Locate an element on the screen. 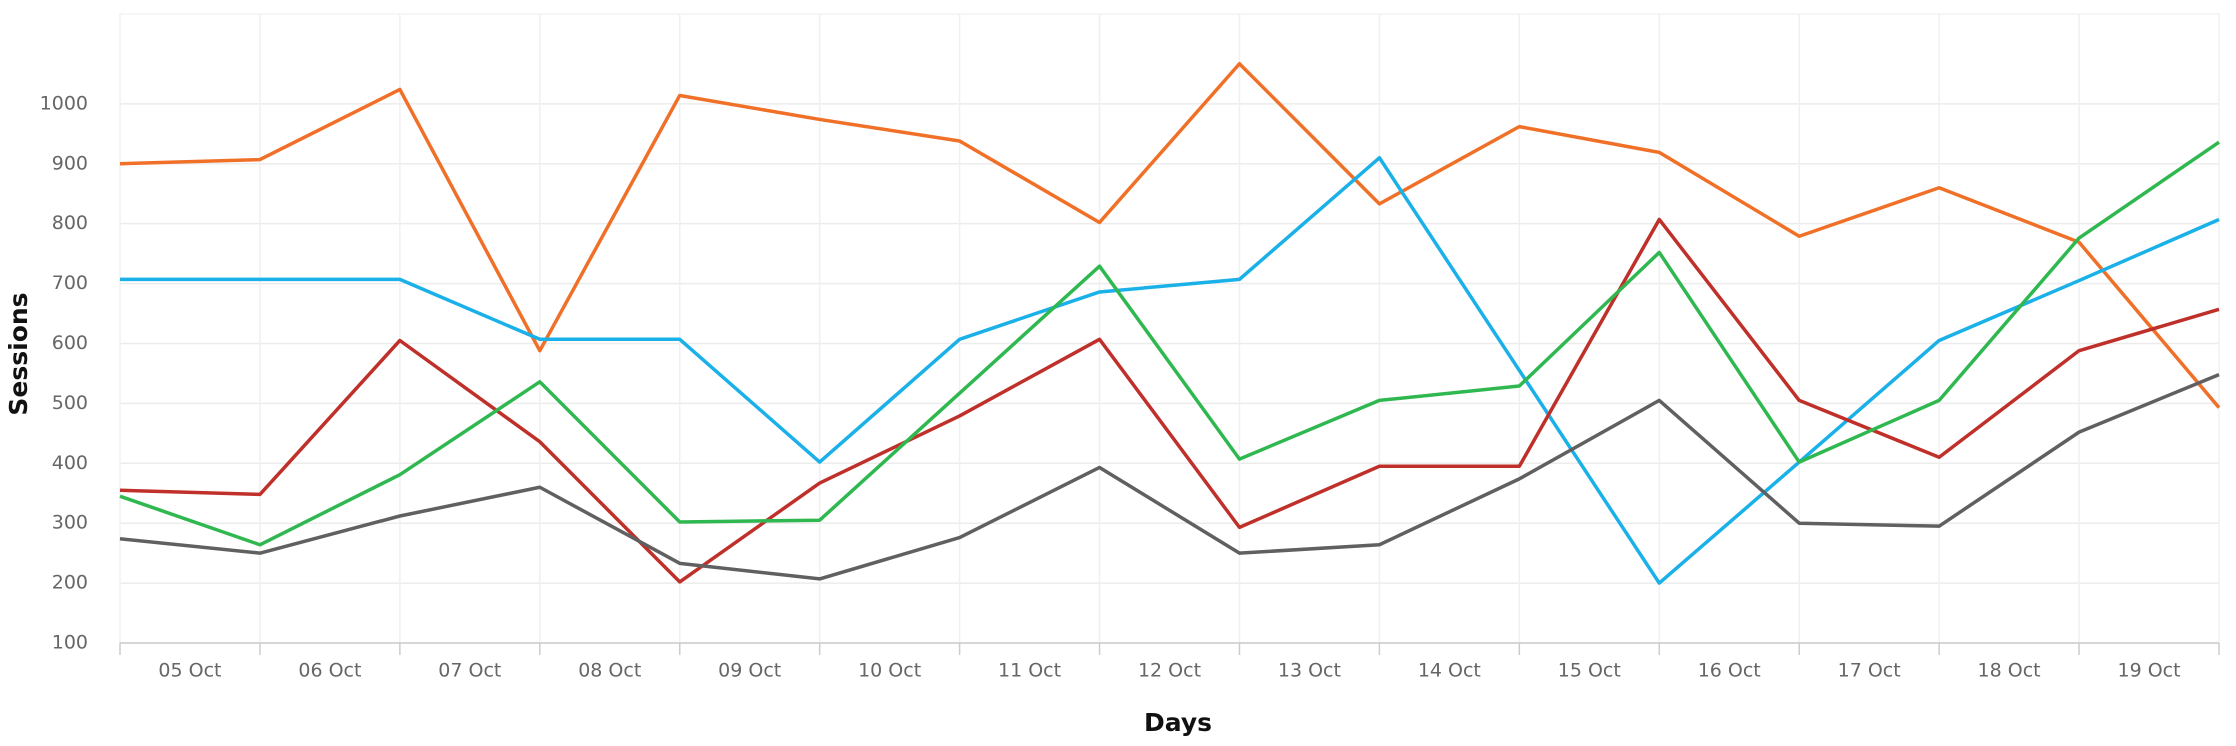  x-tick-label: 13 Oct is located at coordinates (1309, 671).